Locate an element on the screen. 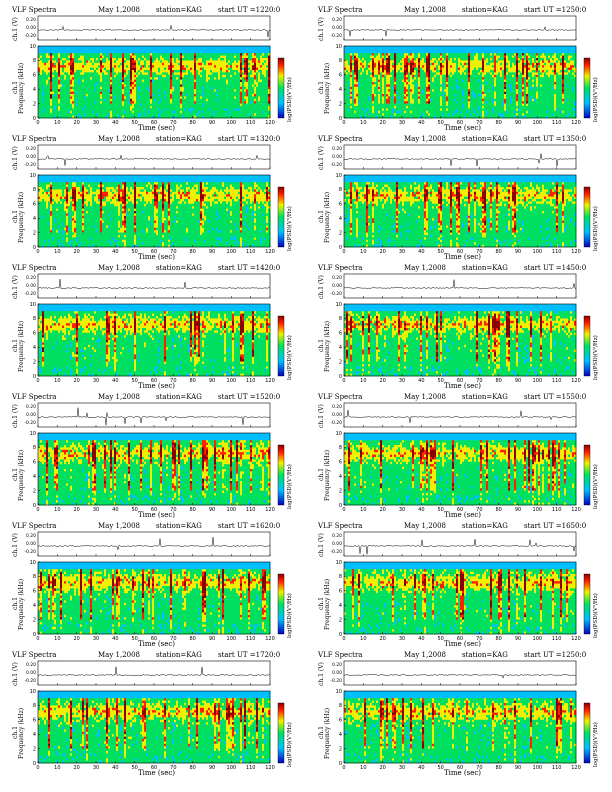 This screenshot has width=612, height=792. start-time-label: start UT =1520:0 is located at coordinates (249, 397).